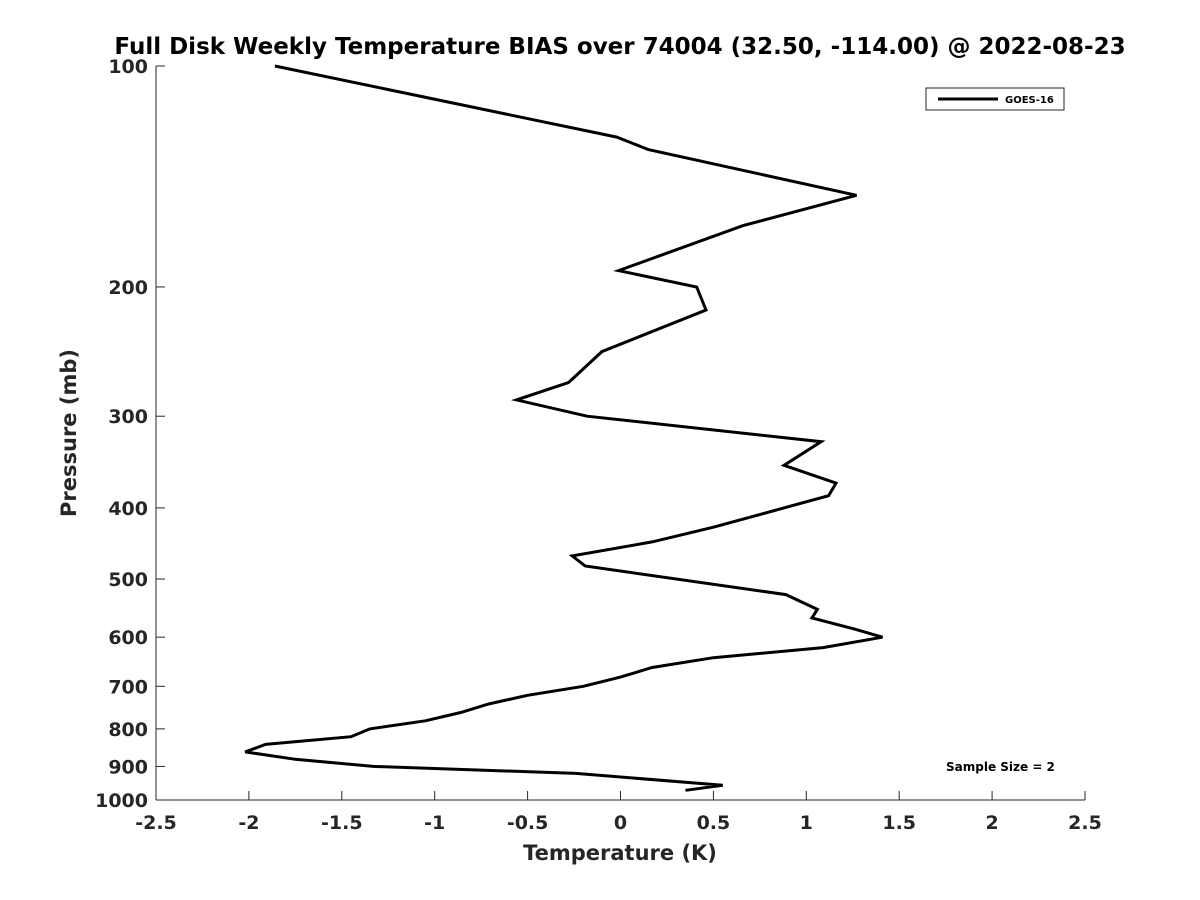 The height and width of the screenshot is (900, 1200). Describe the element at coordinates (714, 823) in the screenshot. I see `x-tick-label: 0.5` at that location.